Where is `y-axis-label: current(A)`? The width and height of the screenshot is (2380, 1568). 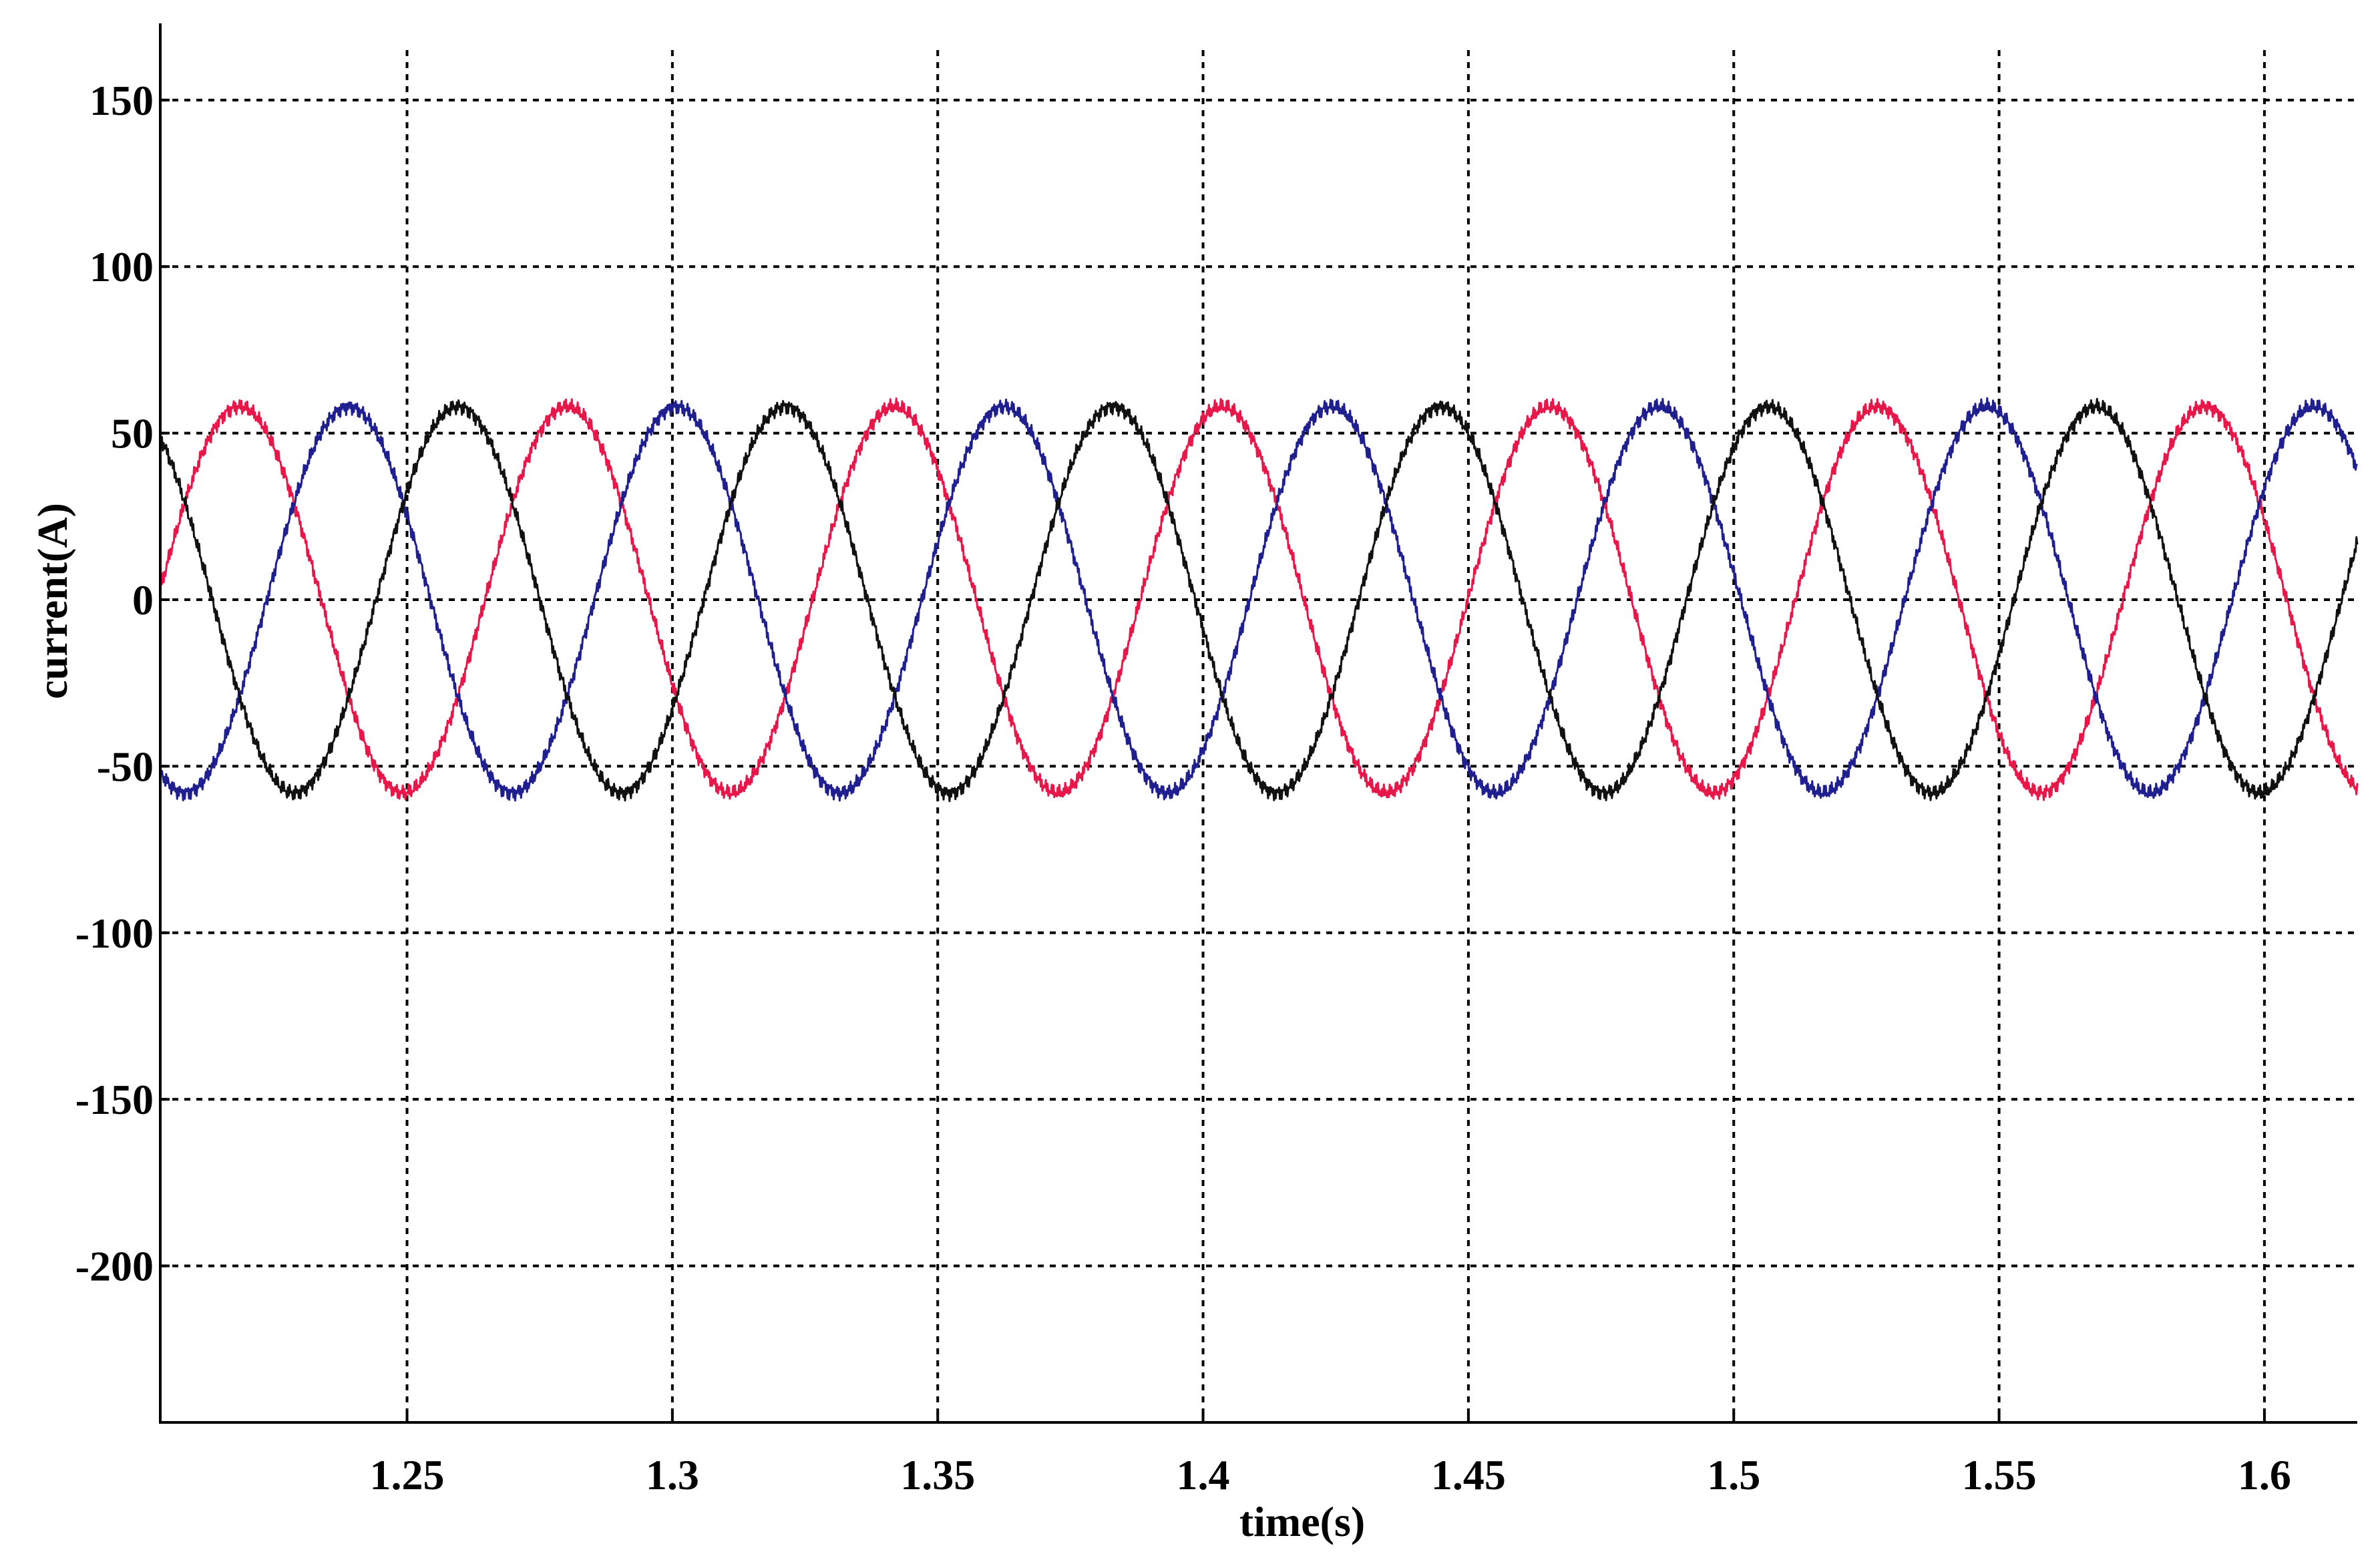 y-axis-label: current(A) is located at coordinates (52, 601).